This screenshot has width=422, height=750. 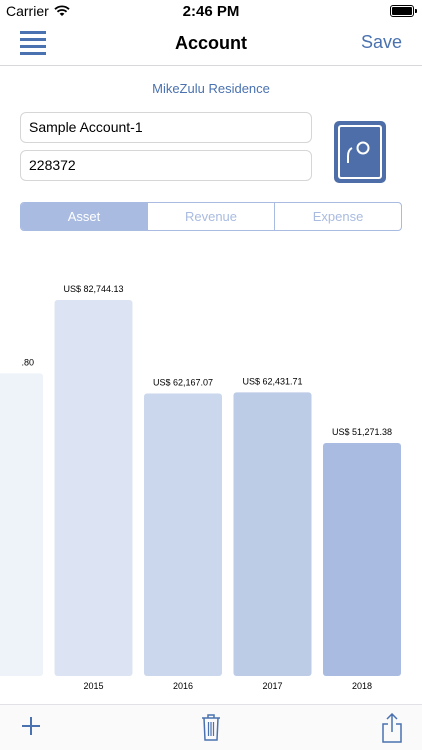 I want to click on category-segmented-control: Asset Revenue Expense, so click(x=211, y=216).